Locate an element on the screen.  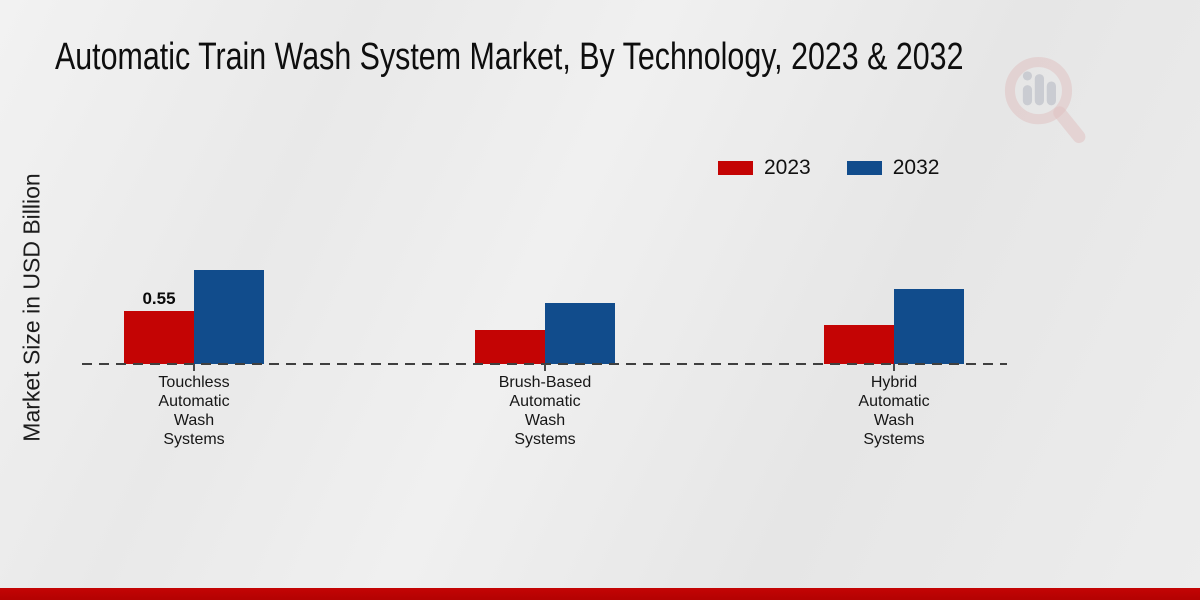
bar-value-label: 0.55 is located at coordinates (159, 298).